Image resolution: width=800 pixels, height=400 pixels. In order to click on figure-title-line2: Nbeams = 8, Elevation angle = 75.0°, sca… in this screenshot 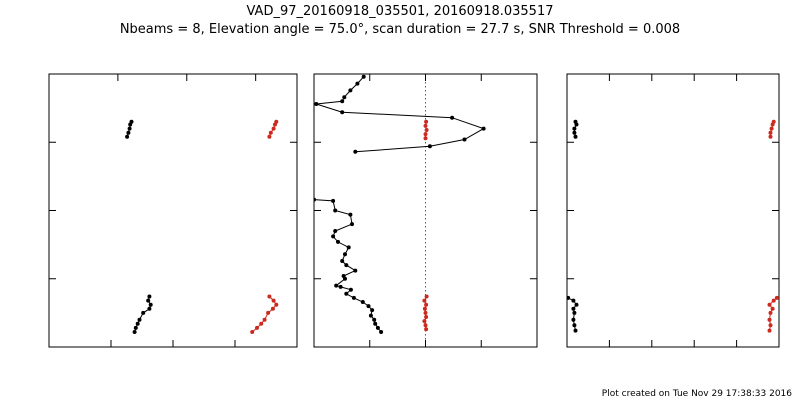, I will do `click(400, 29)`.